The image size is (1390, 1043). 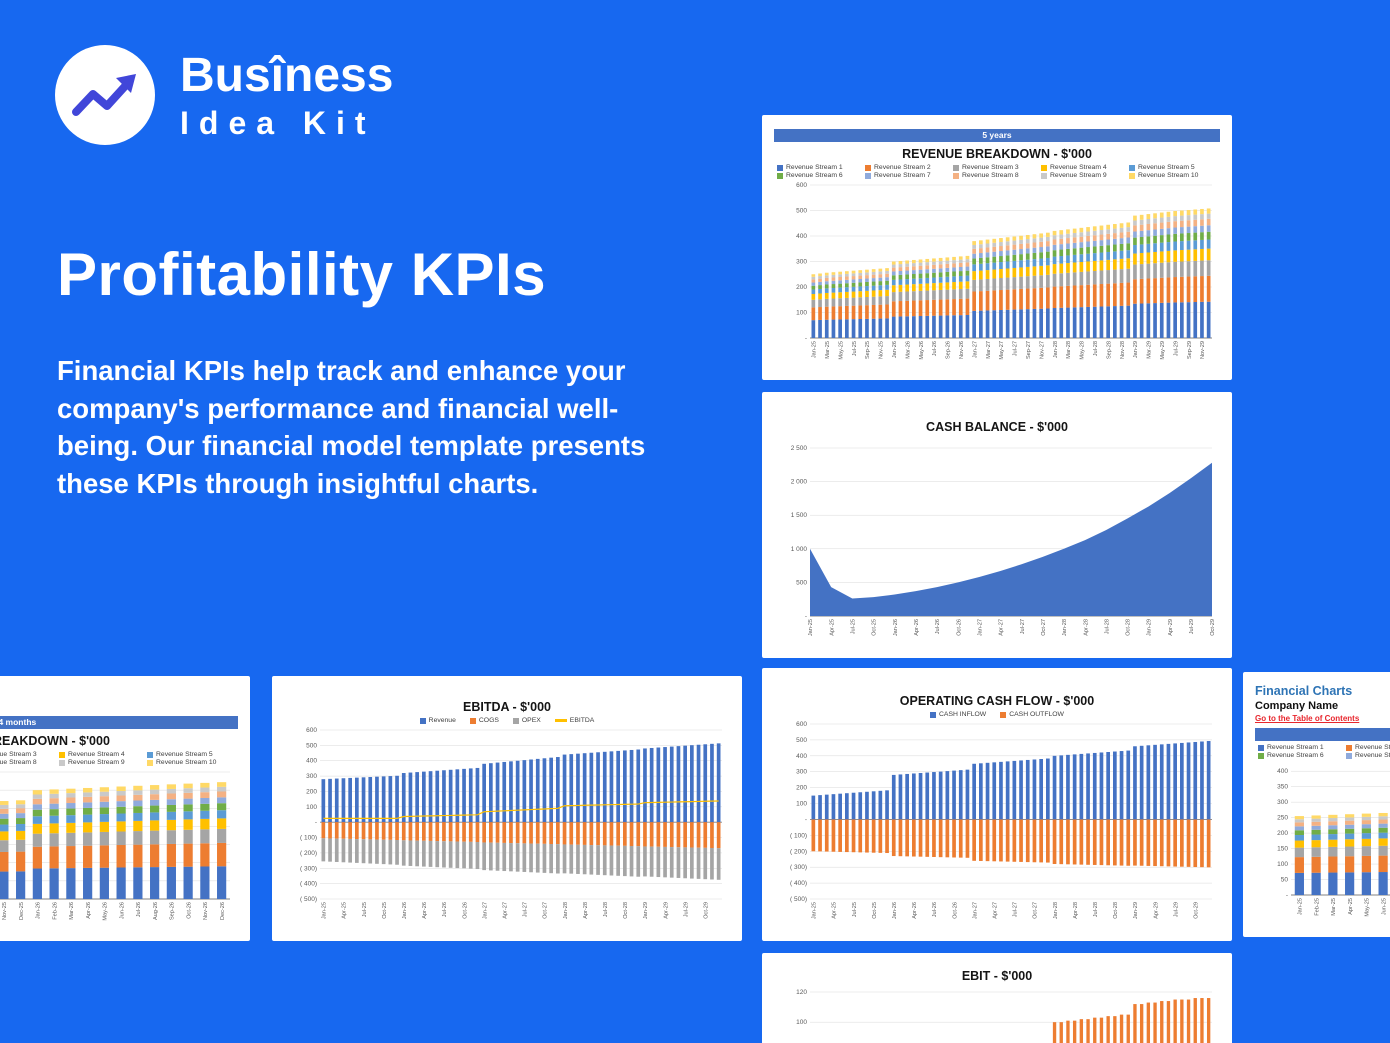 I want to click on table-of-contents-link: Go to the Table of Contents, so click(x=1307, y=718).